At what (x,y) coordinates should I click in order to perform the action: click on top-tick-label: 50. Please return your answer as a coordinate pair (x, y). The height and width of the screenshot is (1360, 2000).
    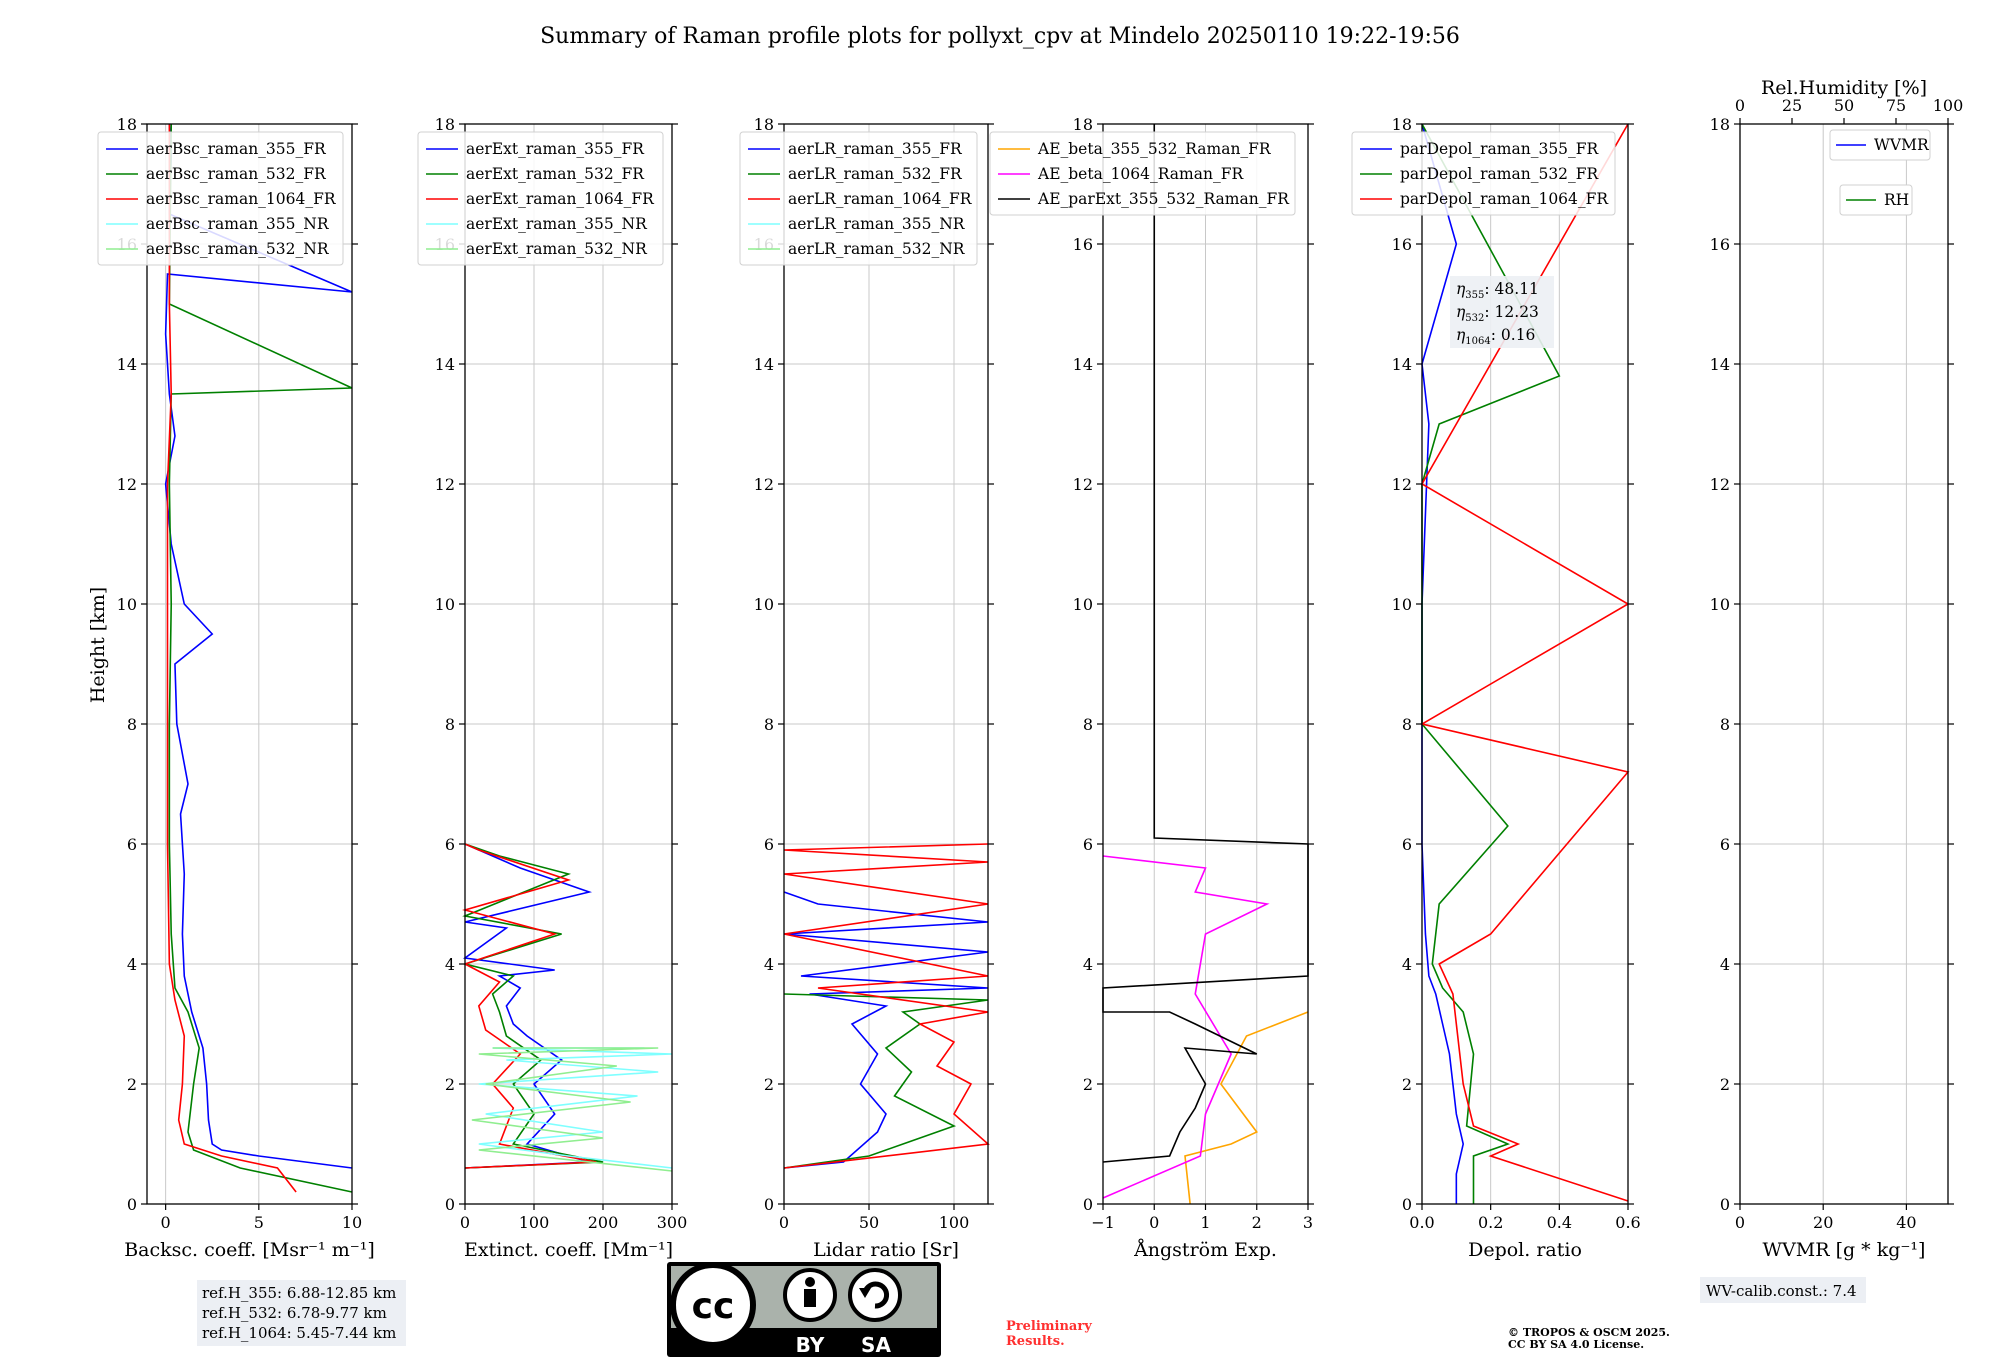
    Looking at the image, I should click on (1844, 105).